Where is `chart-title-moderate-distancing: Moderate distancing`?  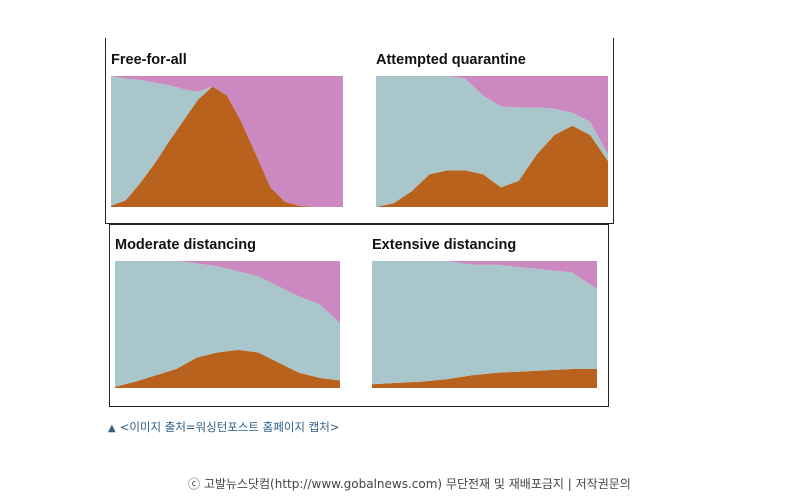 chart-title-moderate-distancing: Moderate distancing is located at coordinates (185, 245).